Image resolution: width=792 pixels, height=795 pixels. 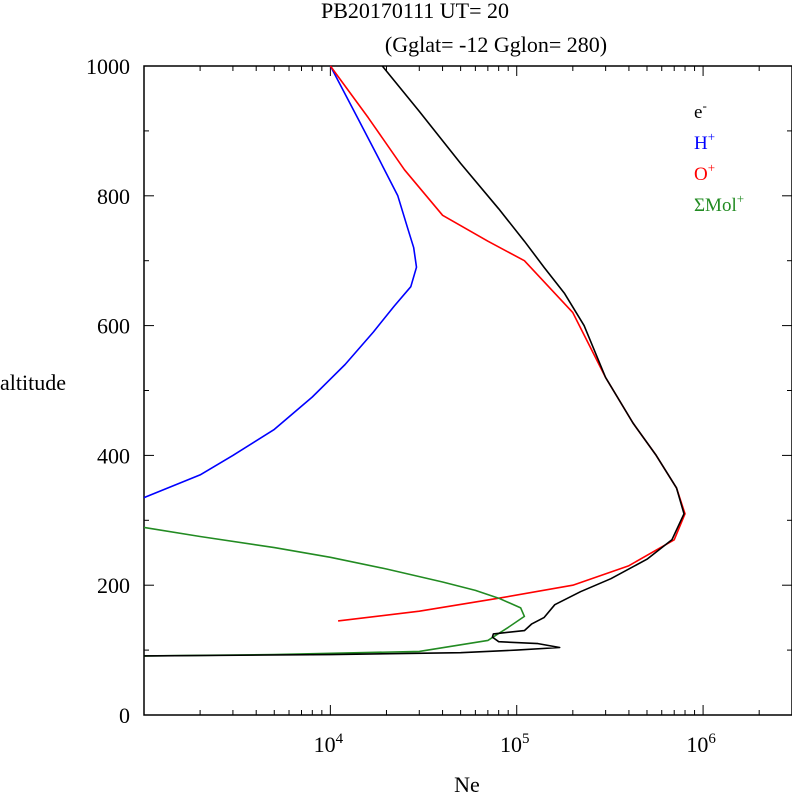 I want to click on y-tick-label: 400, so click(x=113, y=455).